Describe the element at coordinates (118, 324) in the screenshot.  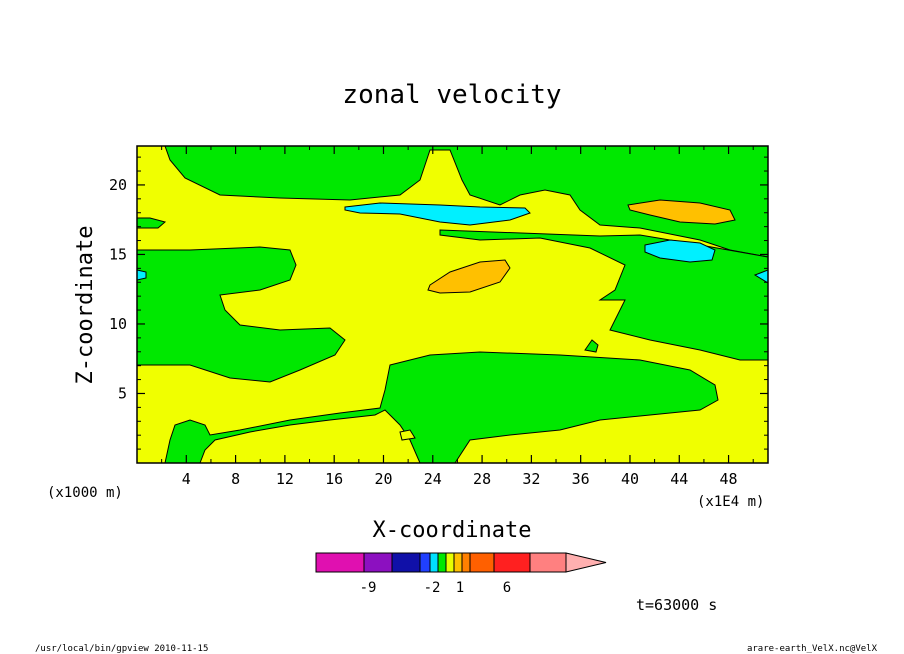
I see `y-tick-label: 10` at that location.